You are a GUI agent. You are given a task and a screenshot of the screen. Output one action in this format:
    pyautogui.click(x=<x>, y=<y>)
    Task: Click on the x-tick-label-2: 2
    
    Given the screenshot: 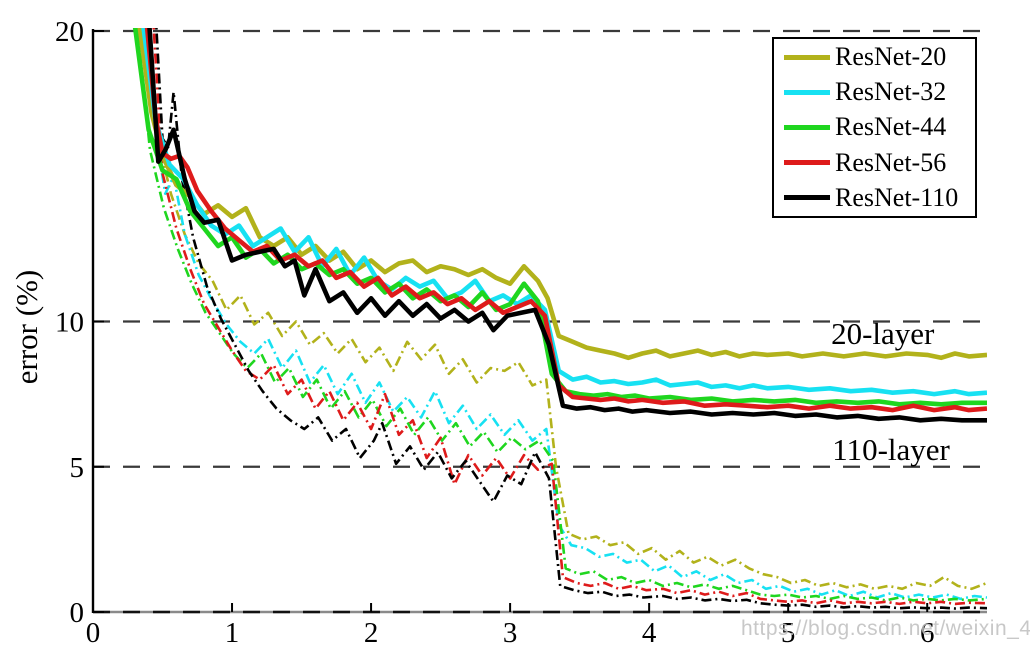 What is the action you would take?
    pyautogui.click(x=371, y=633)
    